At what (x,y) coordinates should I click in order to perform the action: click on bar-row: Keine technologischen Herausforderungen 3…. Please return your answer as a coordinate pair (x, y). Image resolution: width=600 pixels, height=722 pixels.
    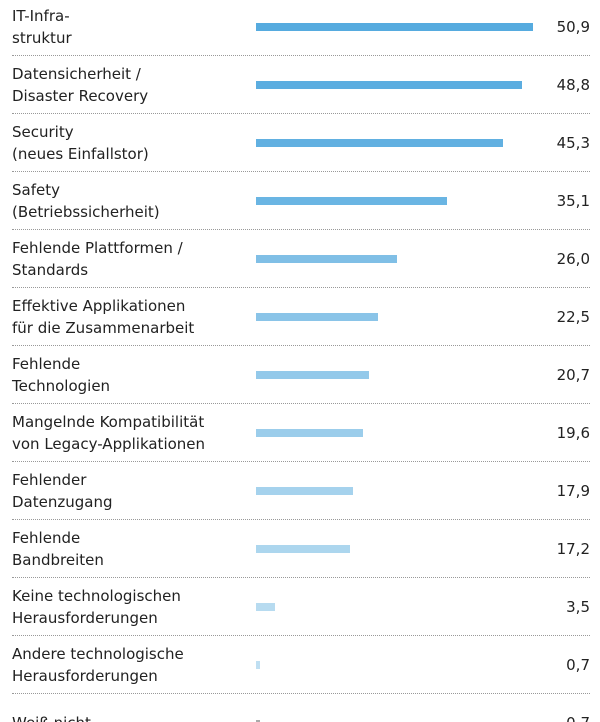
    Looking at the image, I should click on (300, 607).